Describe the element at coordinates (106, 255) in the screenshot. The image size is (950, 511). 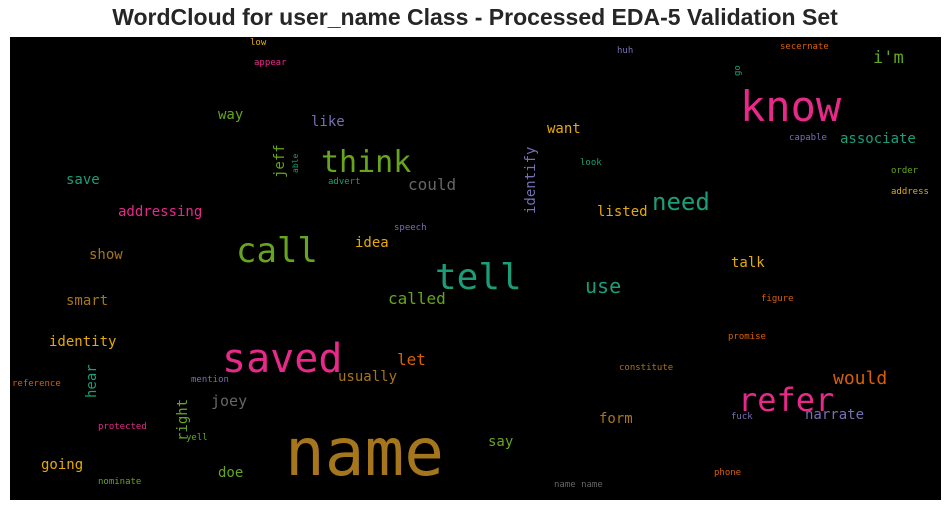
I see `word-show: show` at that location.